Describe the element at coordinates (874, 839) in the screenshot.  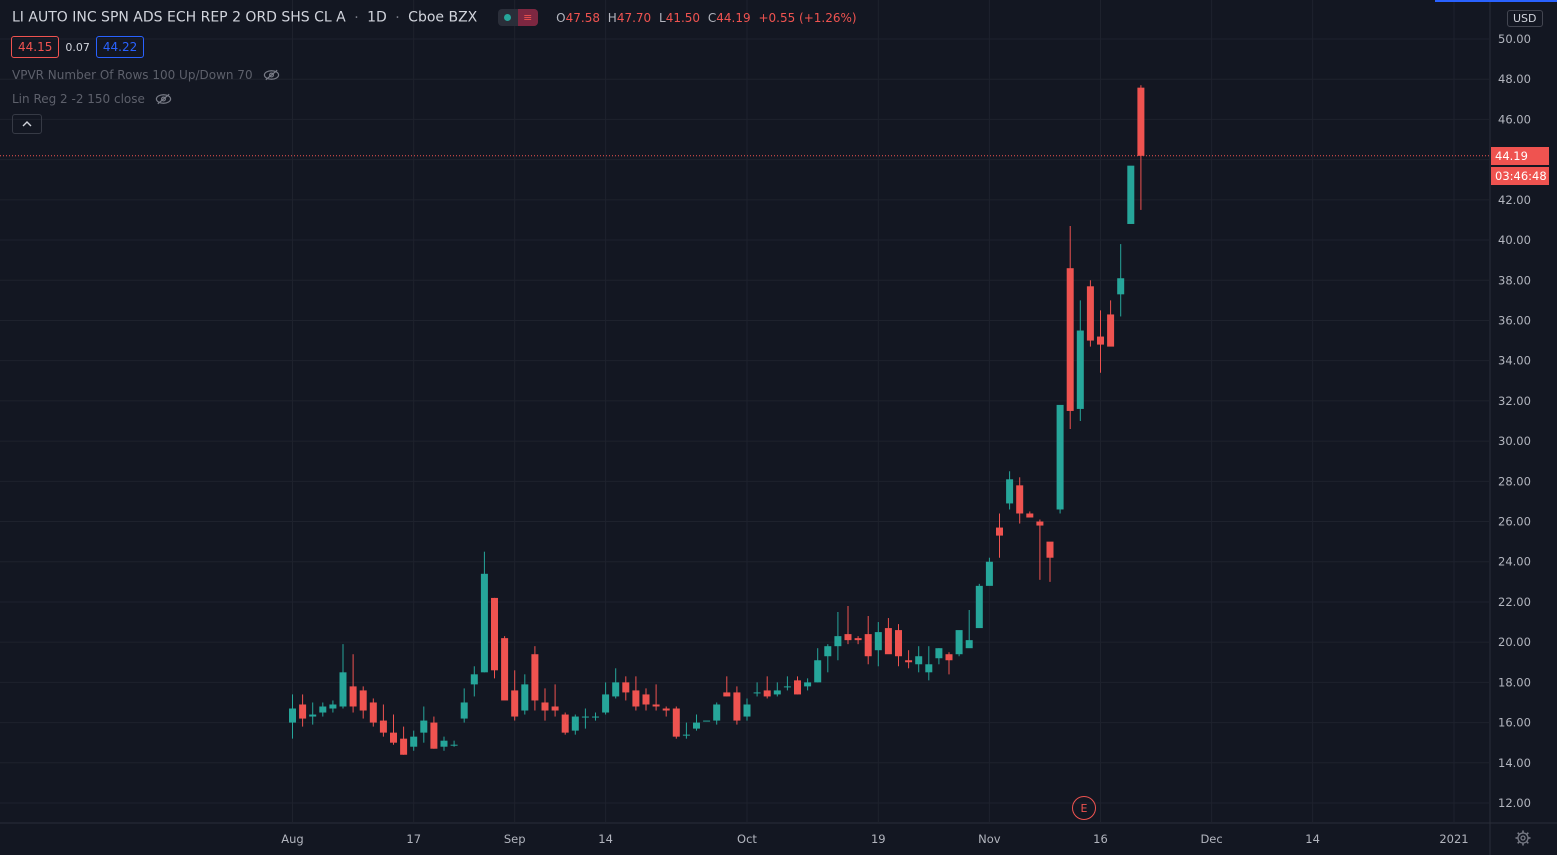
I see `time-scale: Aug 17 Sep 14 Oct 19 Nov 16 Dec 14 2021` at that location.